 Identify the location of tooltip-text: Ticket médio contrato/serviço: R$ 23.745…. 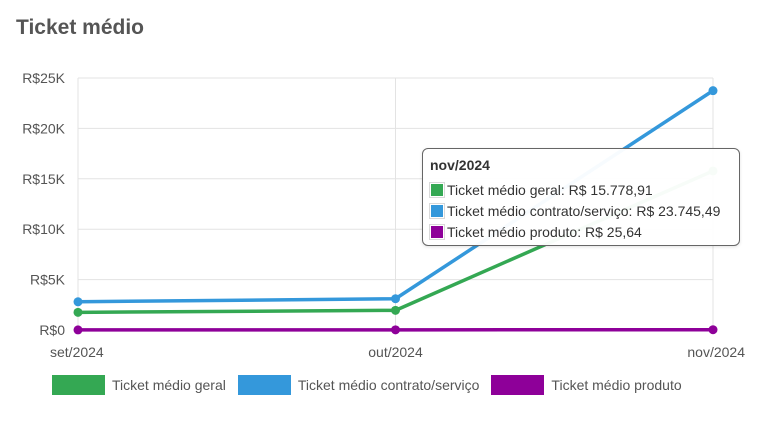
(584, 210).